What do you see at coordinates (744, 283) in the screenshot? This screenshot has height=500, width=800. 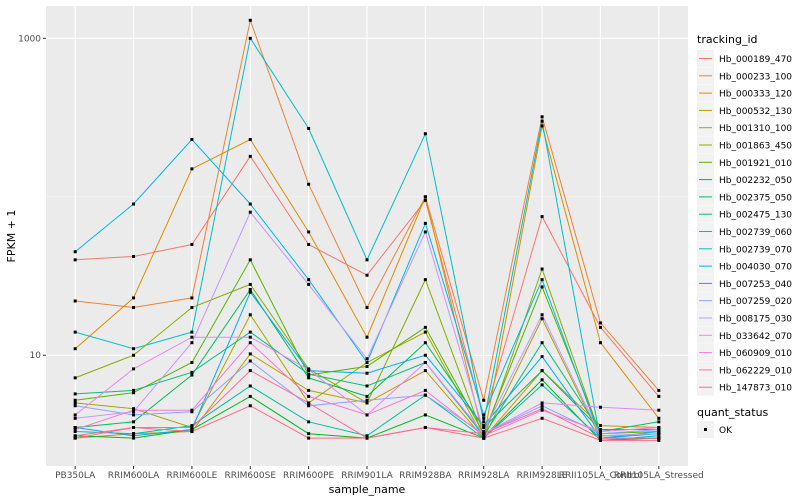 I see `legend-item: Hb_007253_040` at bounding box center [744, 283].